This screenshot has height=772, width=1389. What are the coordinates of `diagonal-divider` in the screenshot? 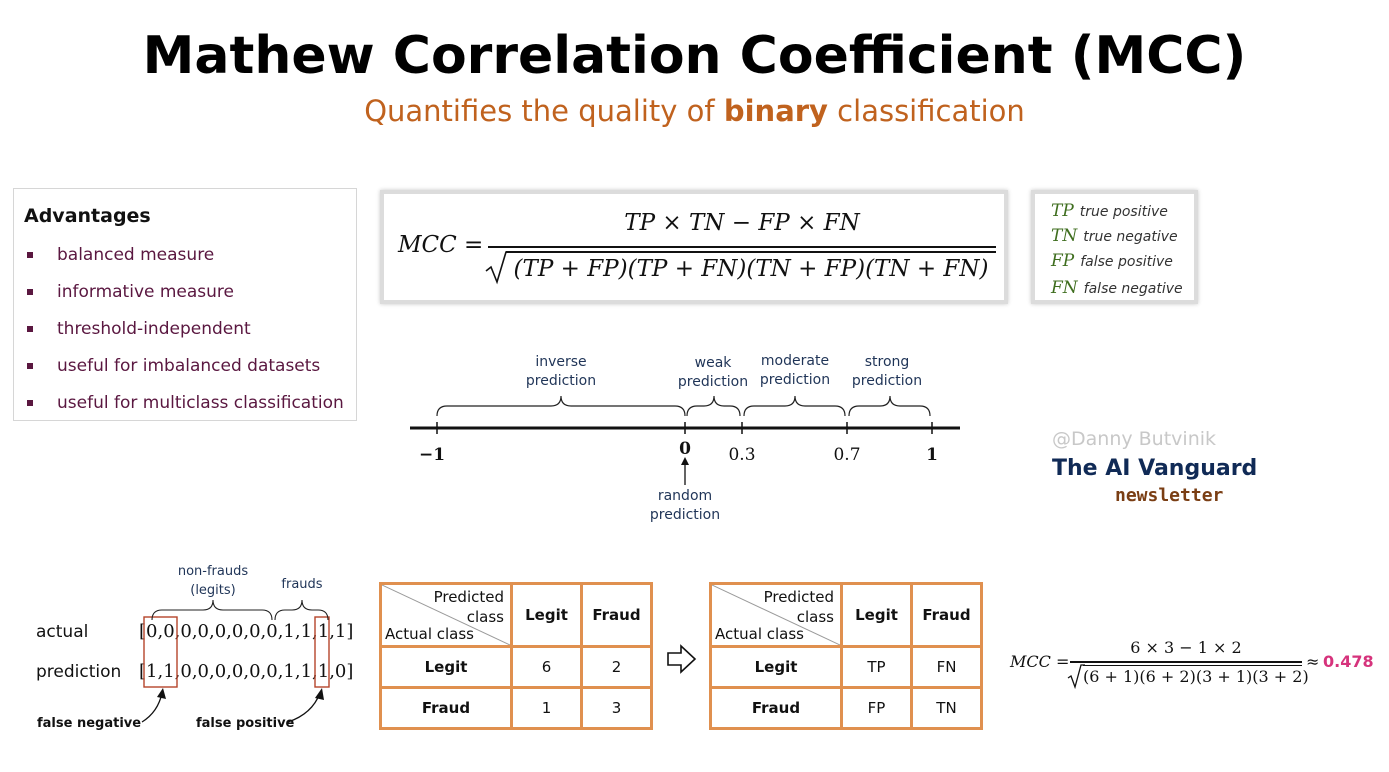 It's located at (446, 615).